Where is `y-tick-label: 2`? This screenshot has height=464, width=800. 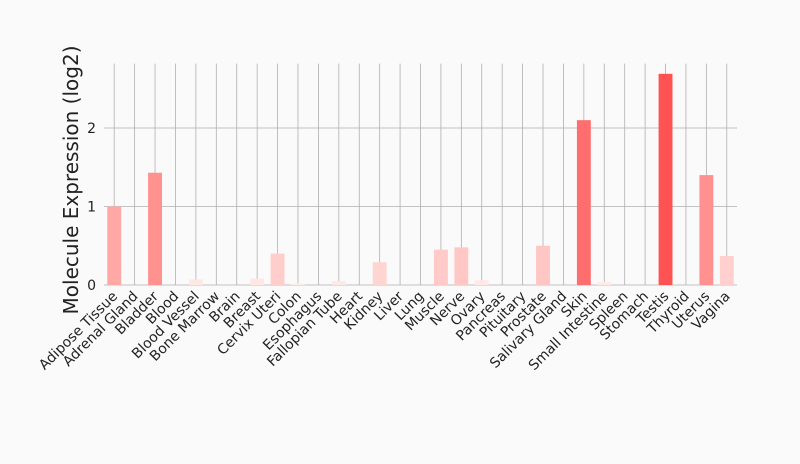 y-tick-label: 2 is located at coordinates (91, 129).